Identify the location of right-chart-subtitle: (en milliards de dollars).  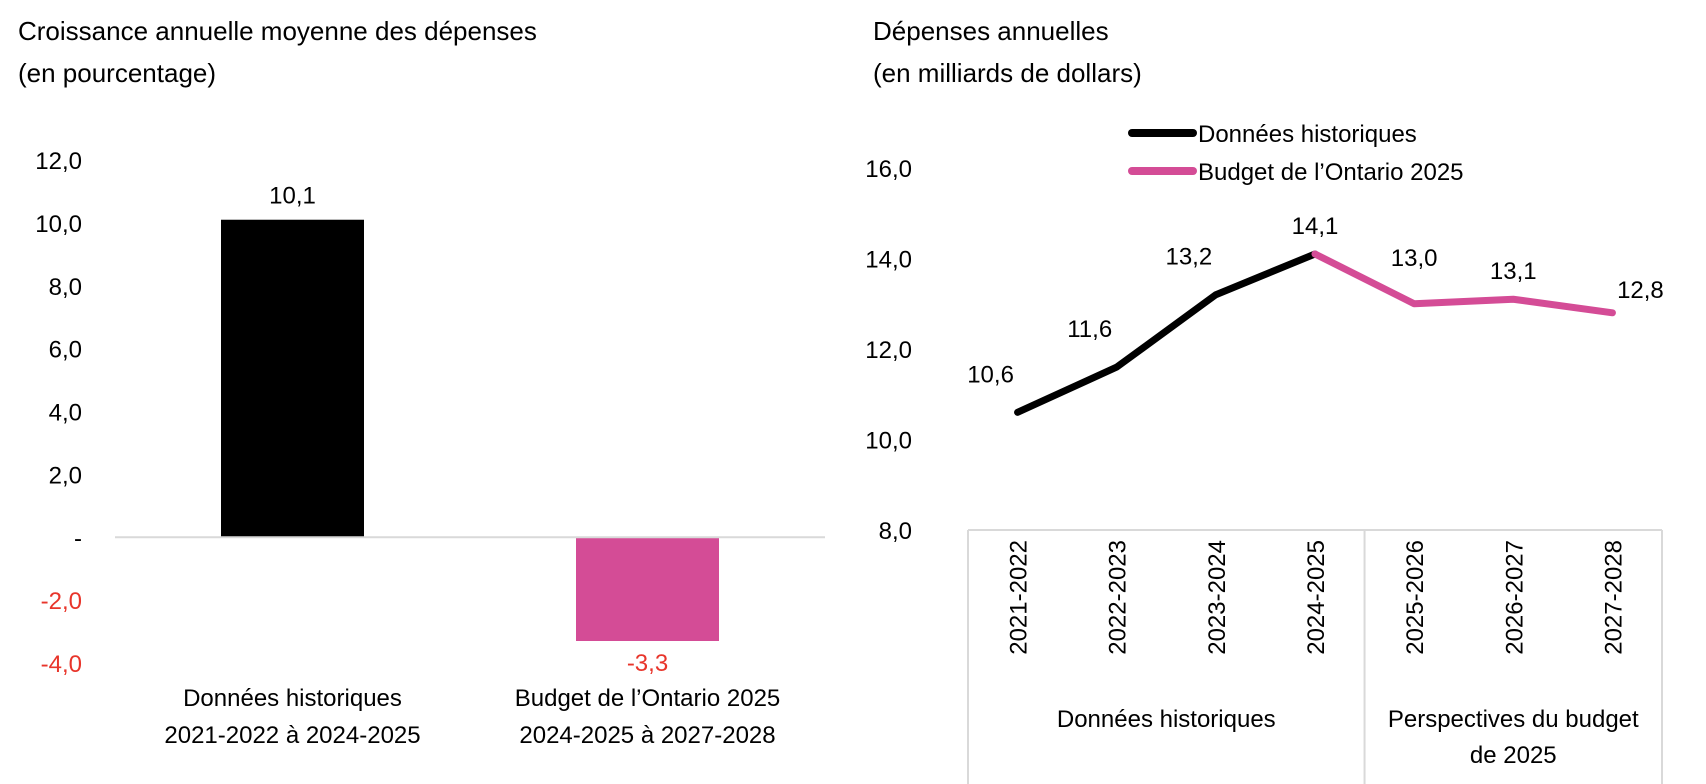
(1007, 73).